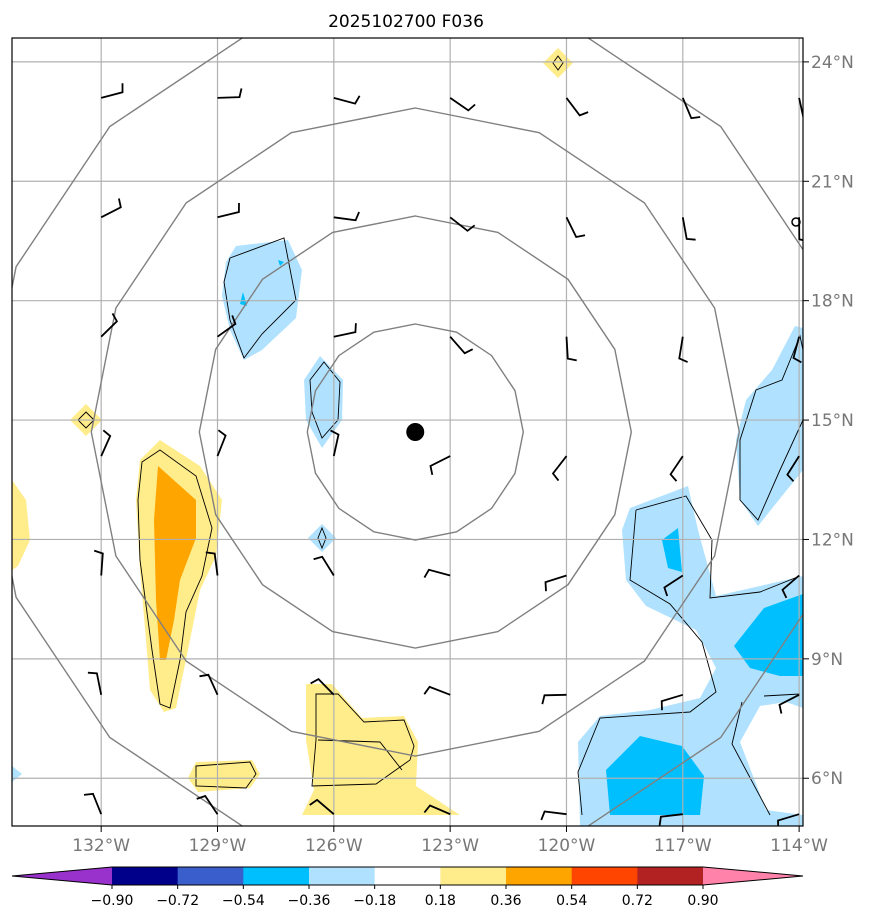  Describe the element at coordinates (505, 901) in the screenshot. I see `colorbar-label: 0.36` at that location.